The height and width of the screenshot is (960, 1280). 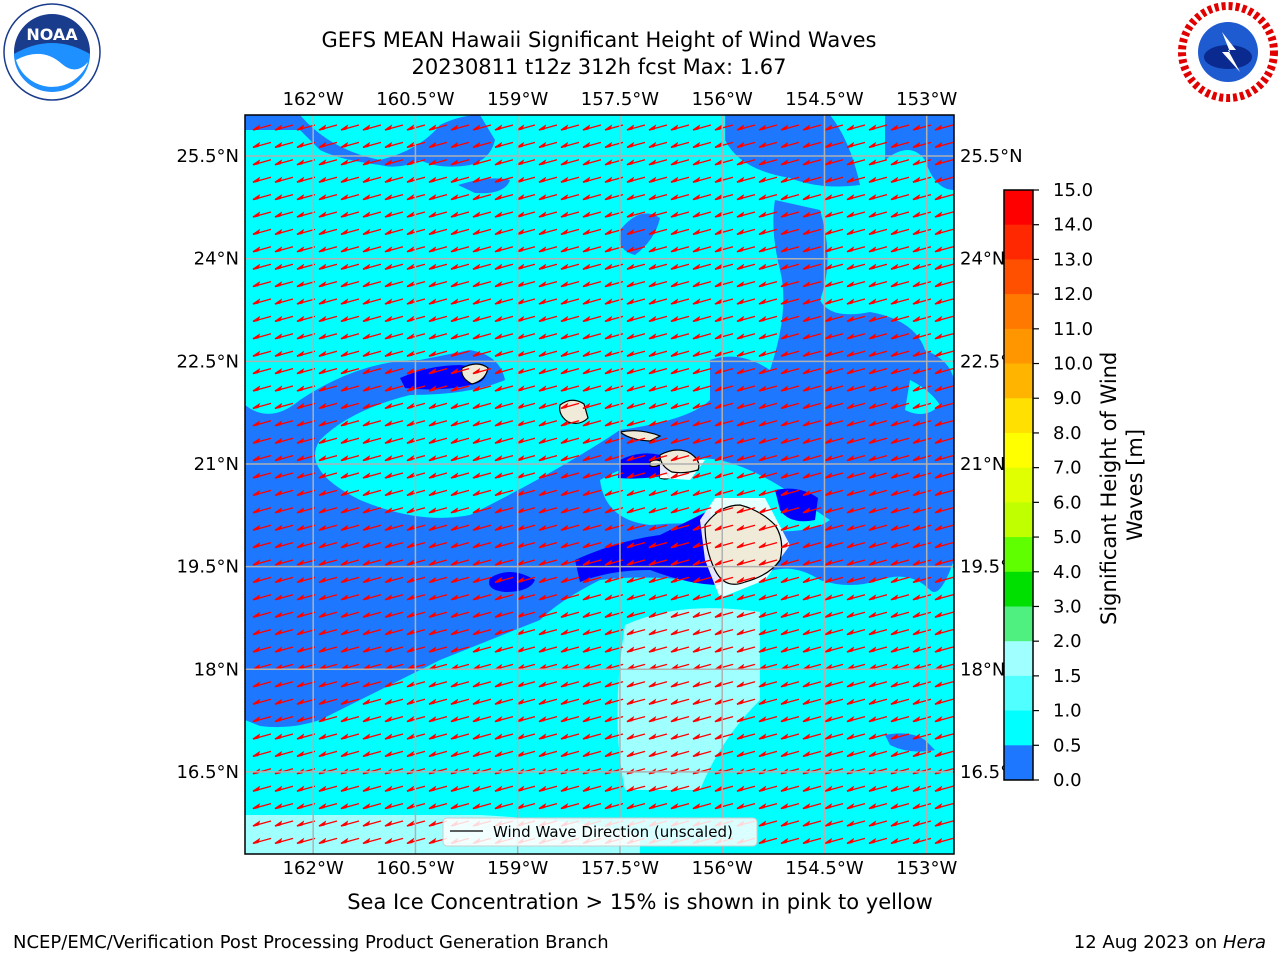 What do you see at coordinates (1018, 624) in the screenshot?
I see `colorbar-swatch` at bounding box center [1018, 624].